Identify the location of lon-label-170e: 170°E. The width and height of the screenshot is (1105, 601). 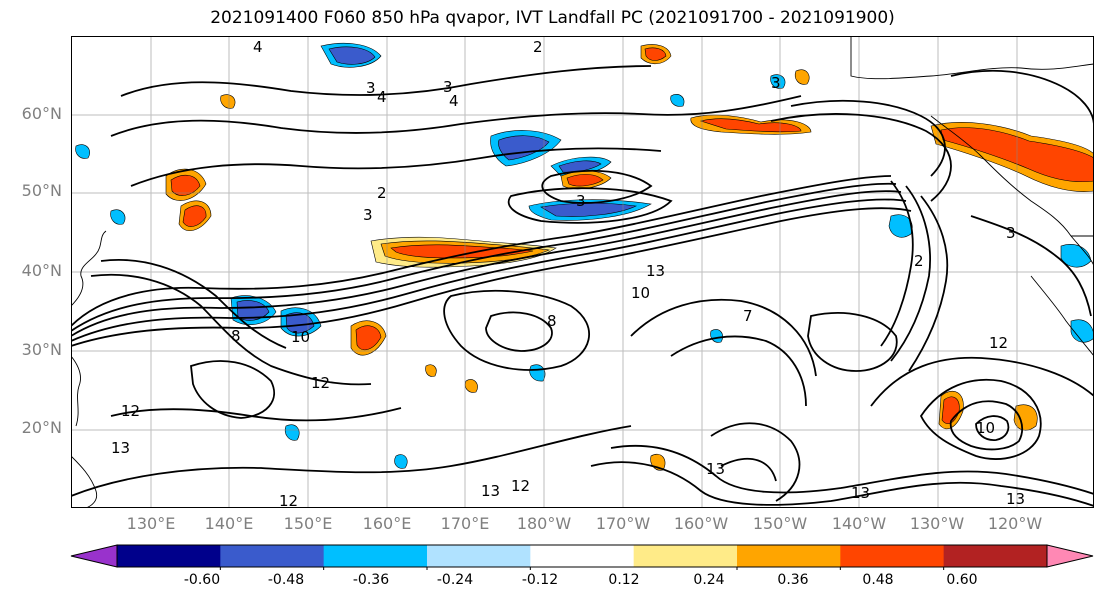
(465, 523).